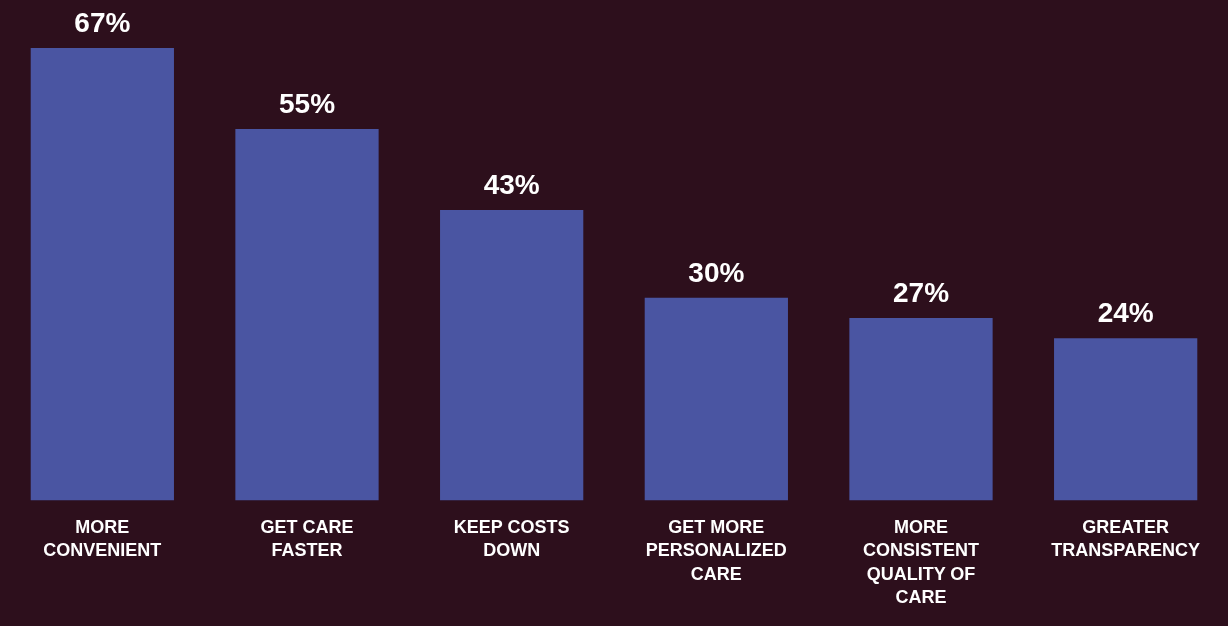 This screenshot has height=626, width=1228. What do you see at coordinates (921, 562) in the screenshot?
I see `x-tick-label: MORE CONSISTENT QUALITY OF CARE` at bounding box center [921, 562].